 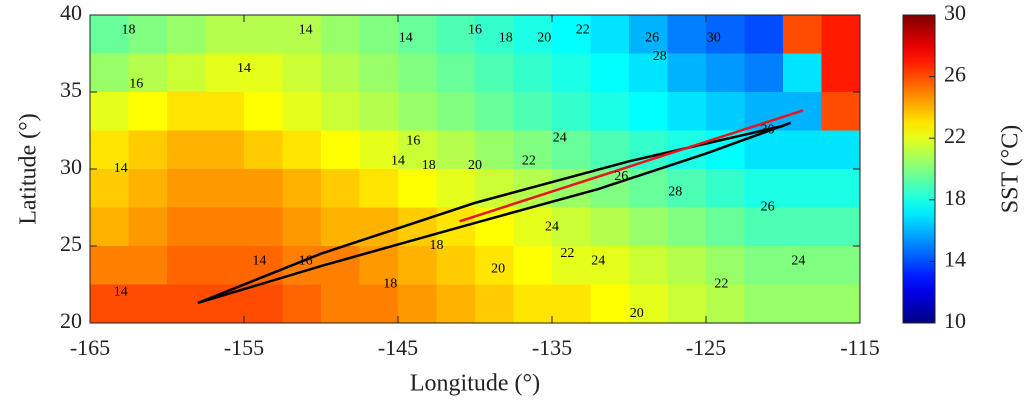 I want to click on contour-label: 20, so click(x=544, y=37).